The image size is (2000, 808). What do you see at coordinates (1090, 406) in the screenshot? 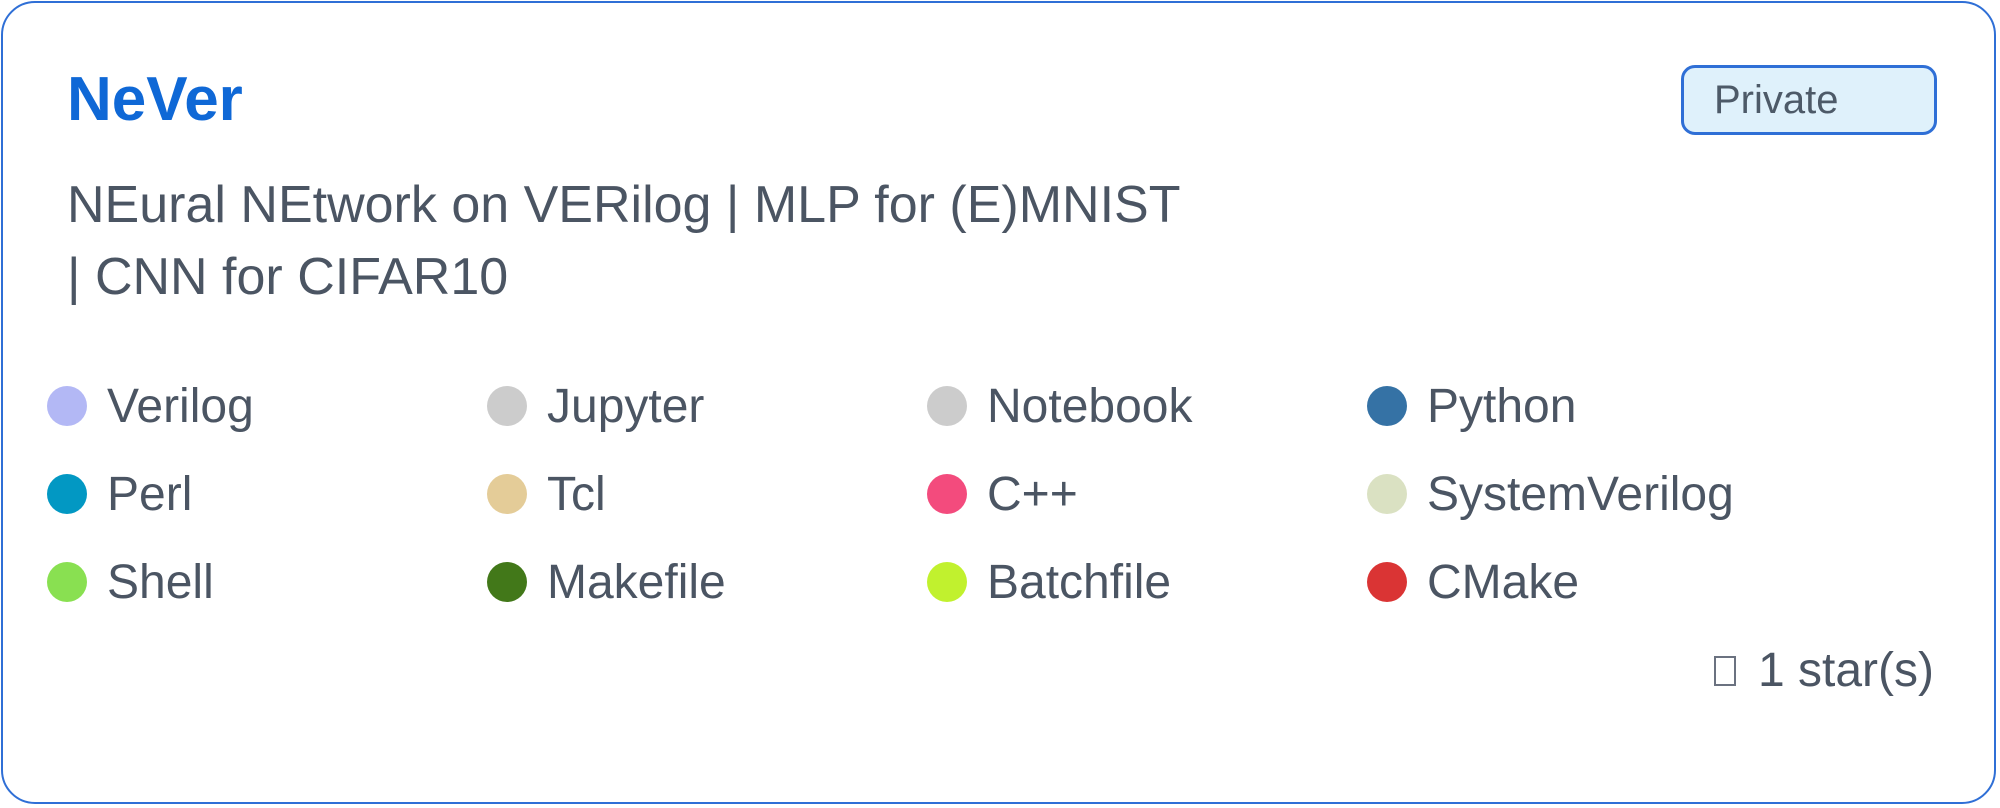
I see `language-name: Notebook` at bounding box center [1090, 406].